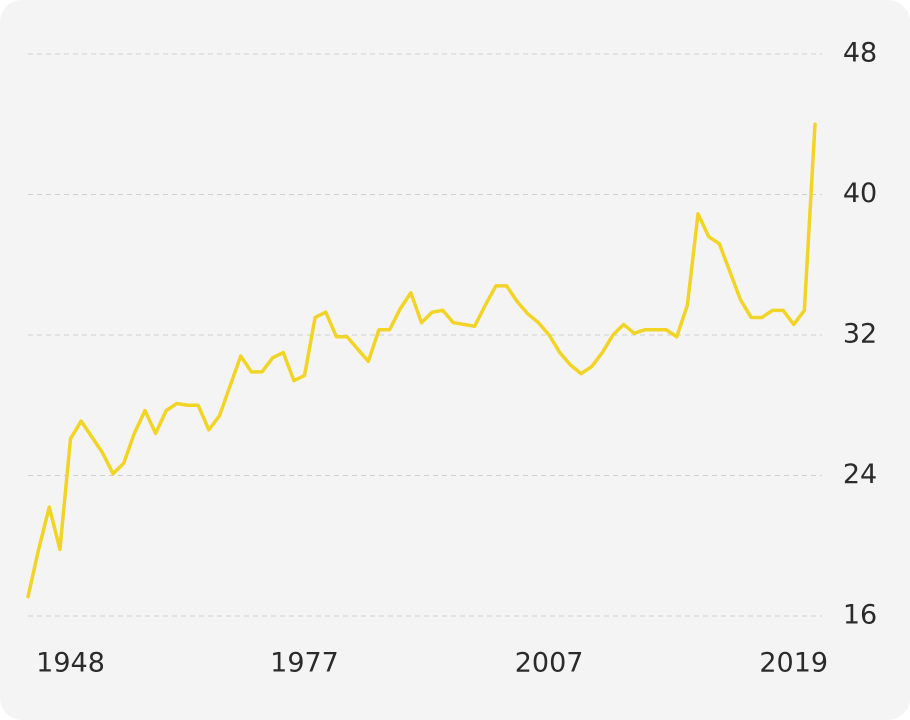 The height and width of the screenshot is (720, 910). I want to click on y-tick-label: 24, so click(860, 474).